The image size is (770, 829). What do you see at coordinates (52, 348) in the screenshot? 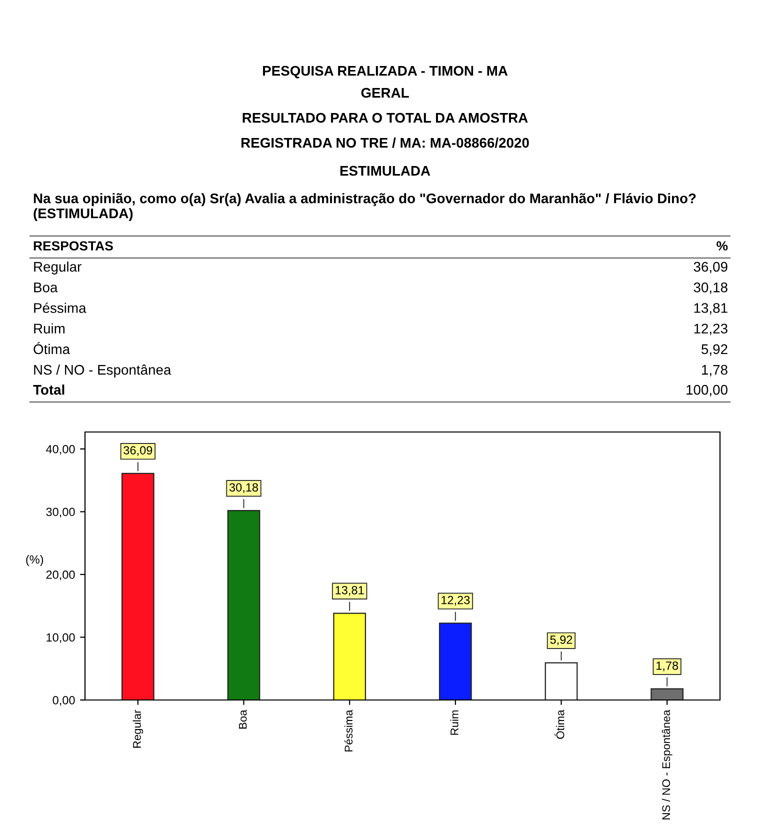
I see `category-label: Ótima` at bounding box center [52, 348].